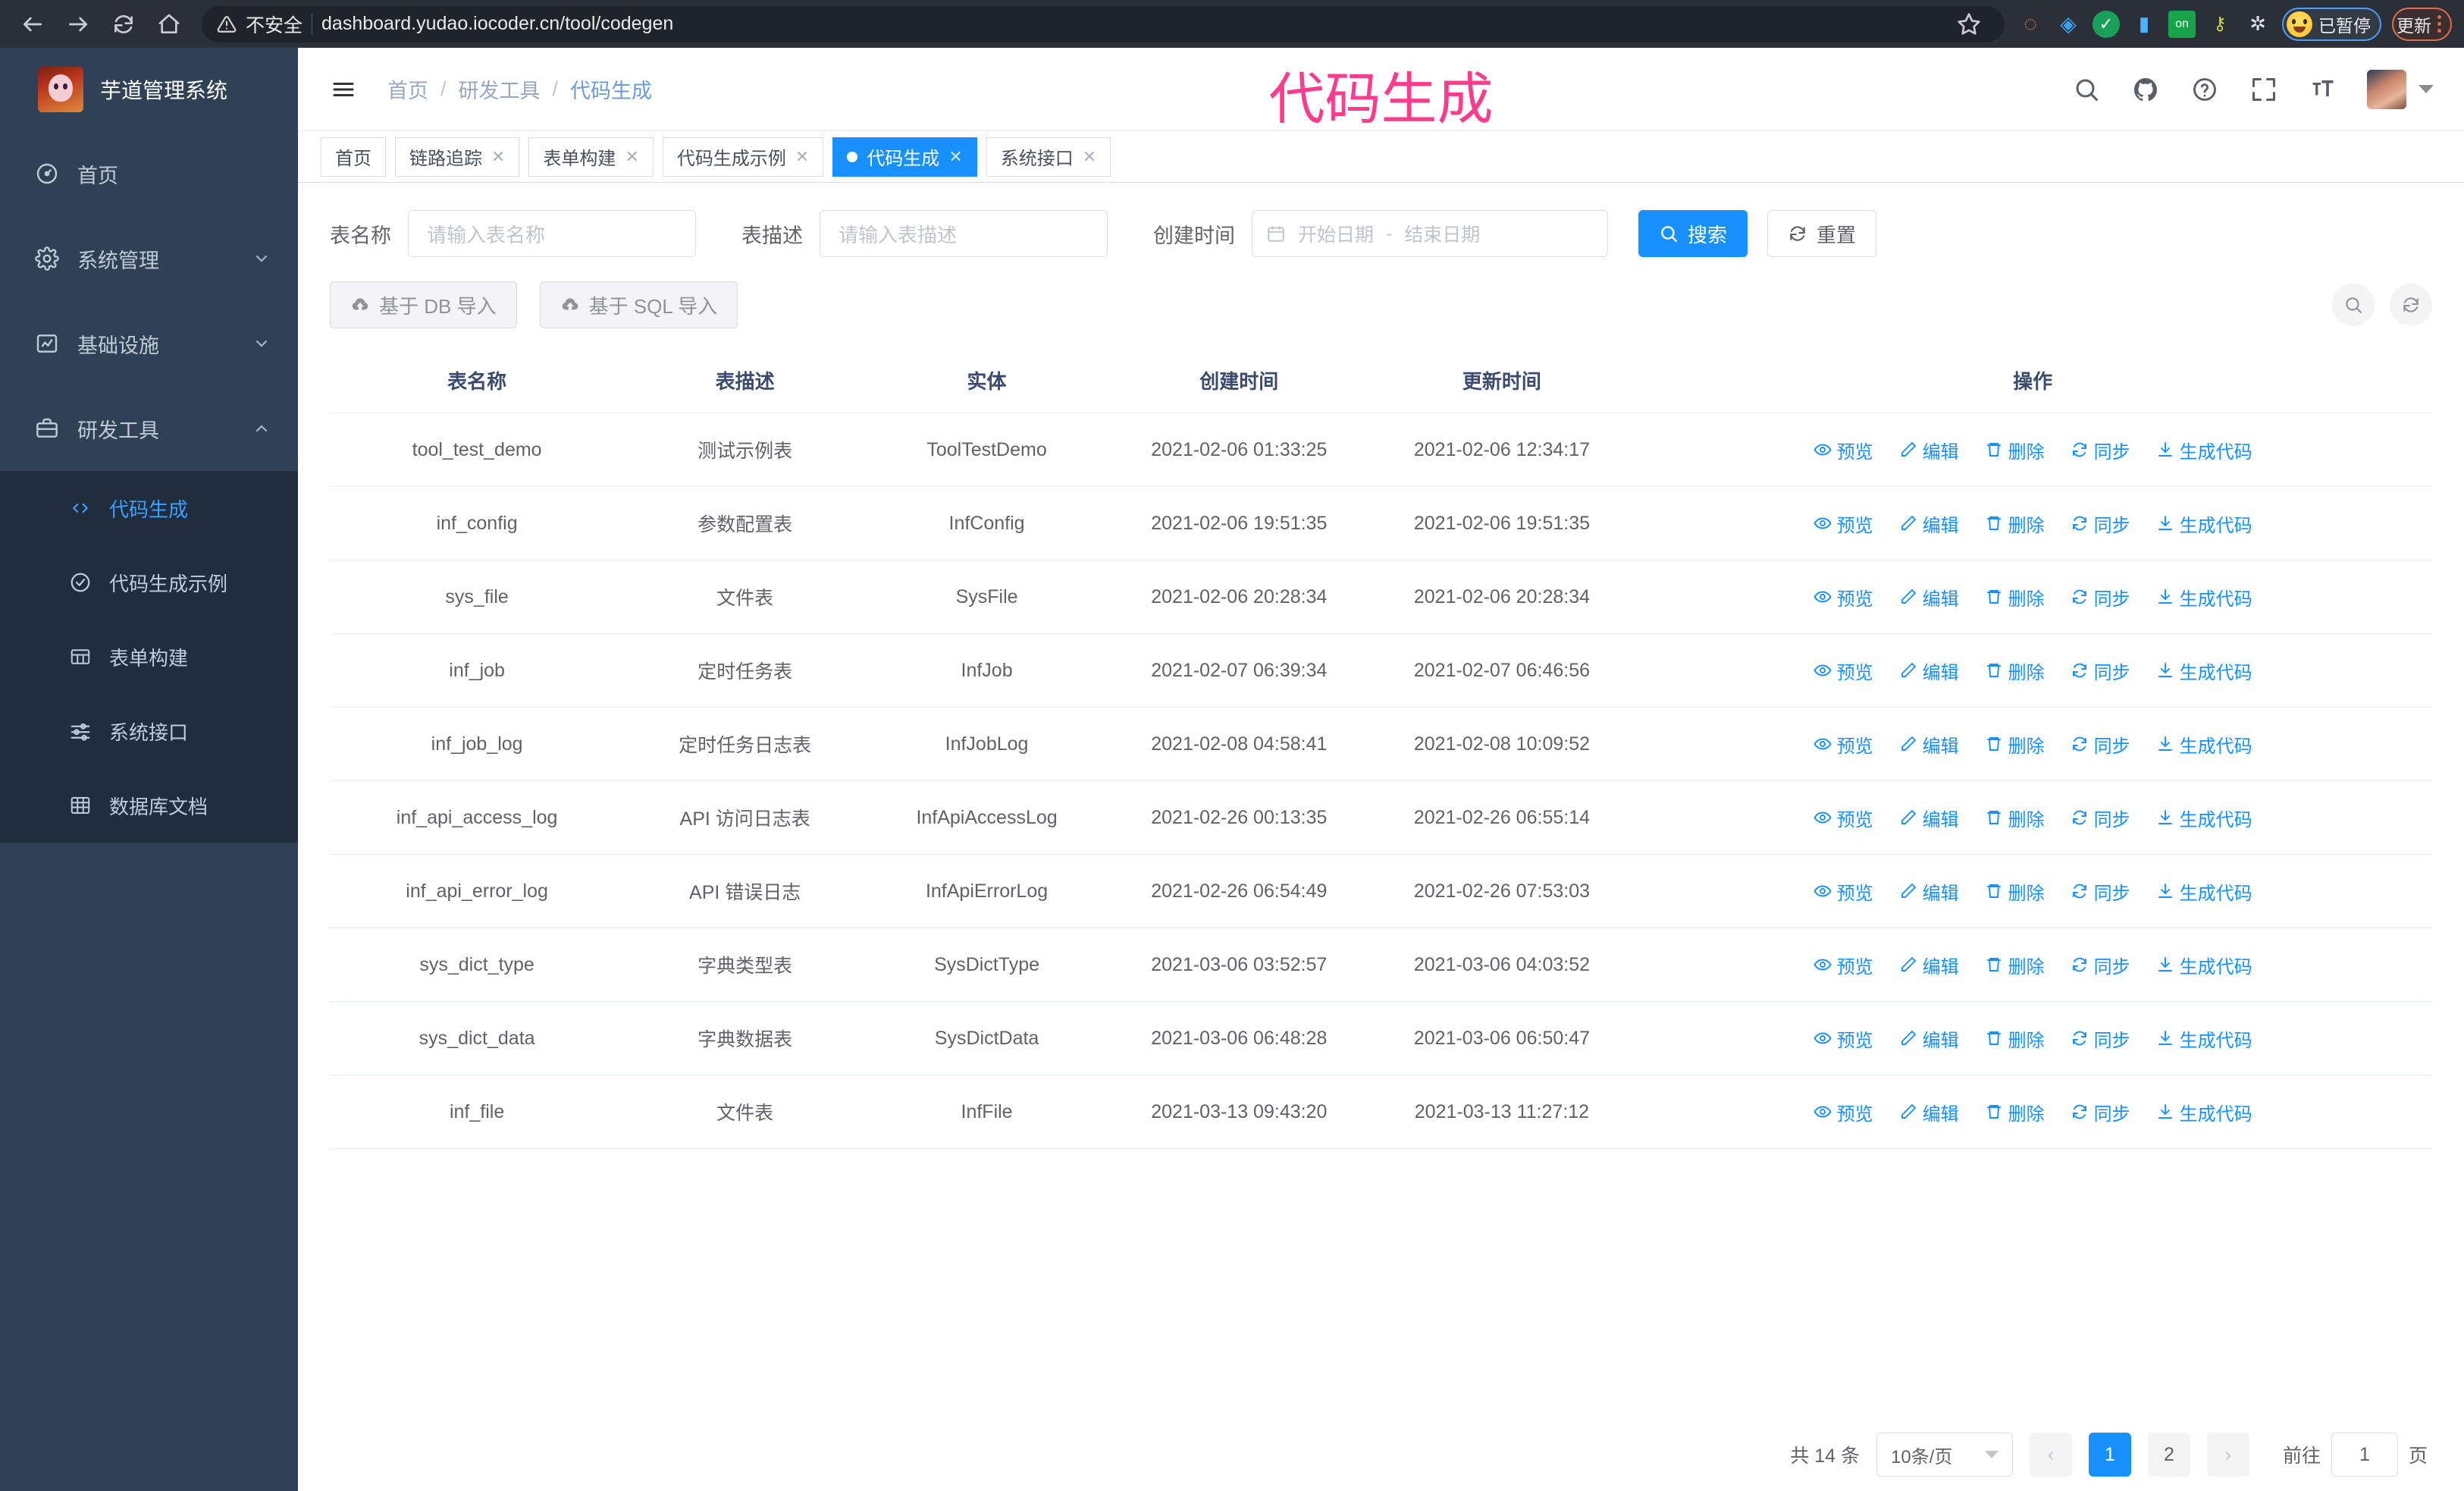 This screenshot has width=2464, height=1491. What do you see at coordinates (2109, 1455) in the screenshot?
I see `page-button-1: 1` at bounding box center [2109, 1455].